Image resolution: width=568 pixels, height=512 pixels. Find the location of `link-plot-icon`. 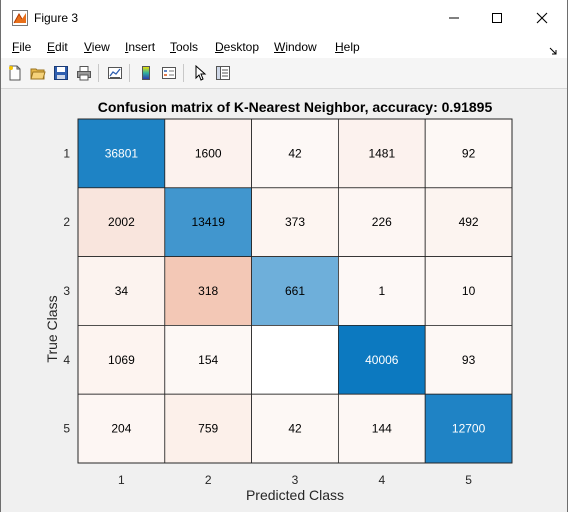

link-plot-icon is located at coordinates (115, 73).